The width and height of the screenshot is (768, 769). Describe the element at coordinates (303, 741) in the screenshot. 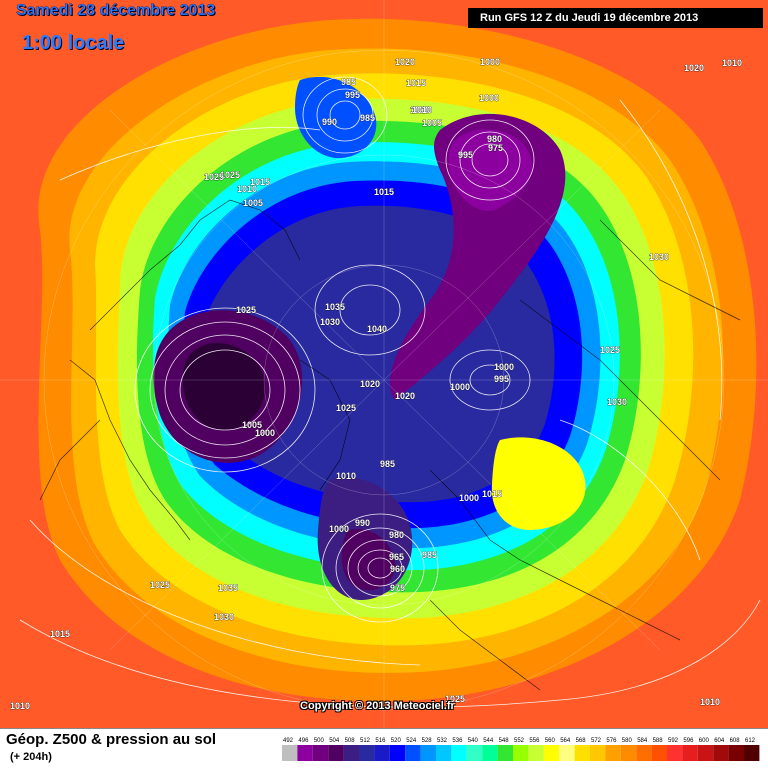

I see `legend-value-label: 496` at that location.